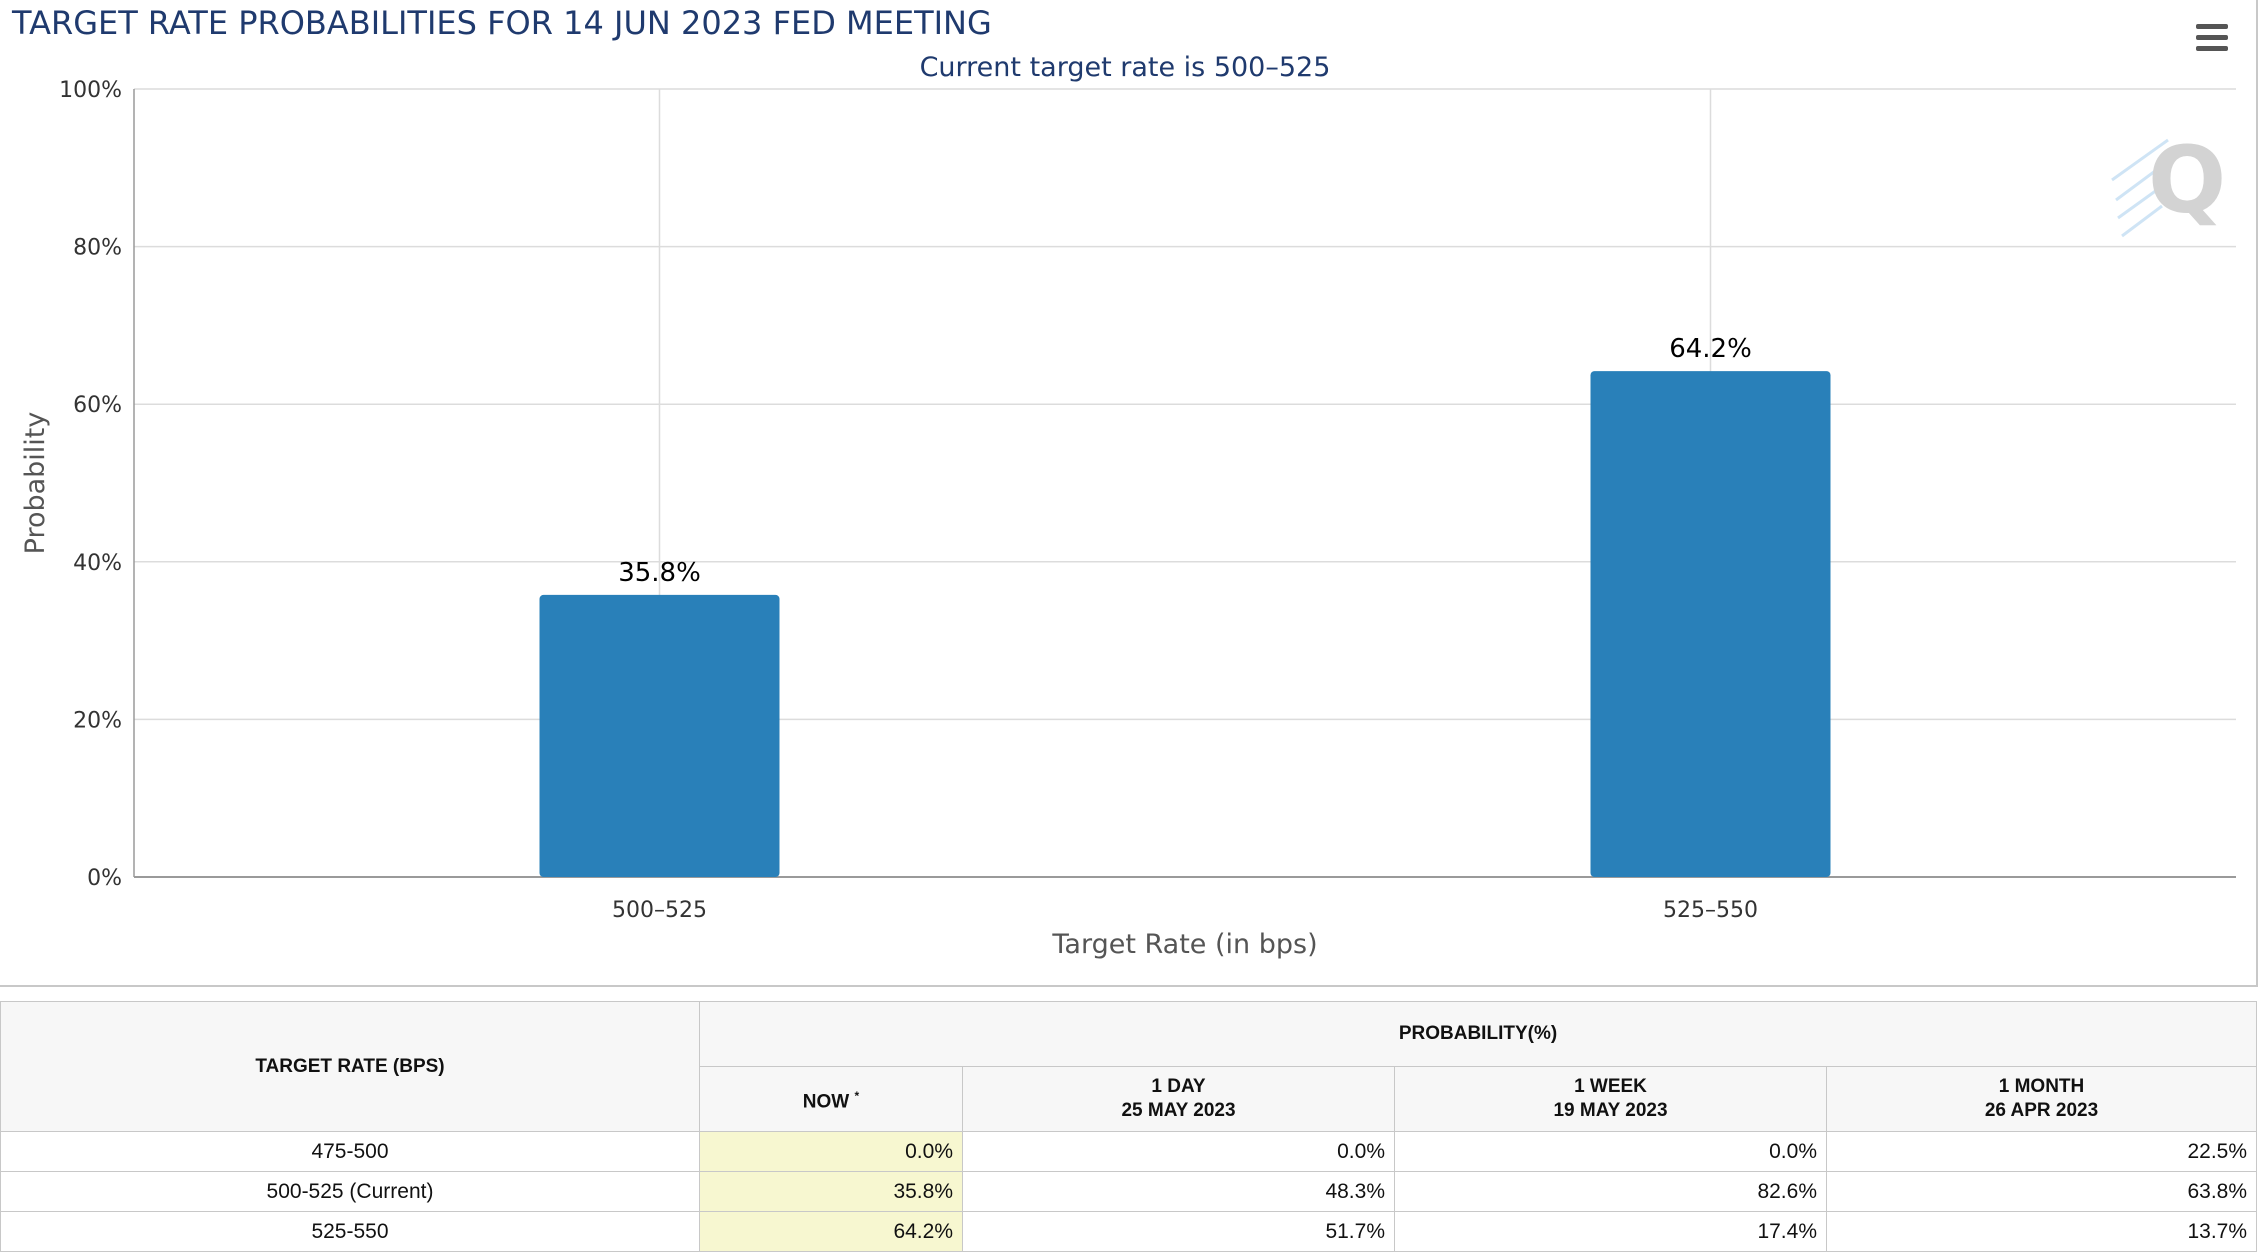 The height and width of the screenshot is (1254, 2266). I want to click on column-header-label: 1 WEEK, so click(1610, 1086).